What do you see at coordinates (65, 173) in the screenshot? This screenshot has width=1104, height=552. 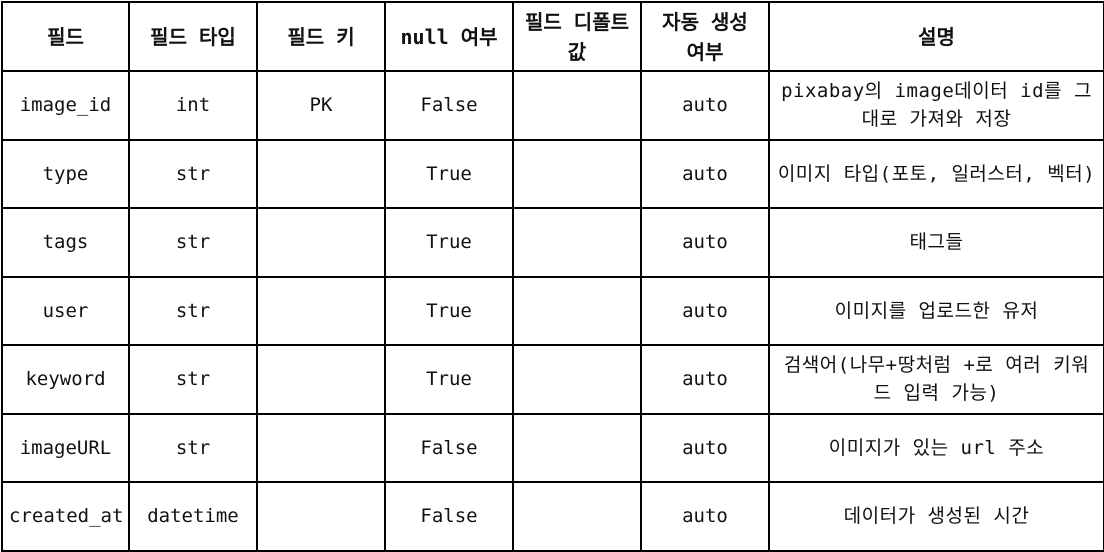 I see `cell-field: type` at bounding box center [65, 173].